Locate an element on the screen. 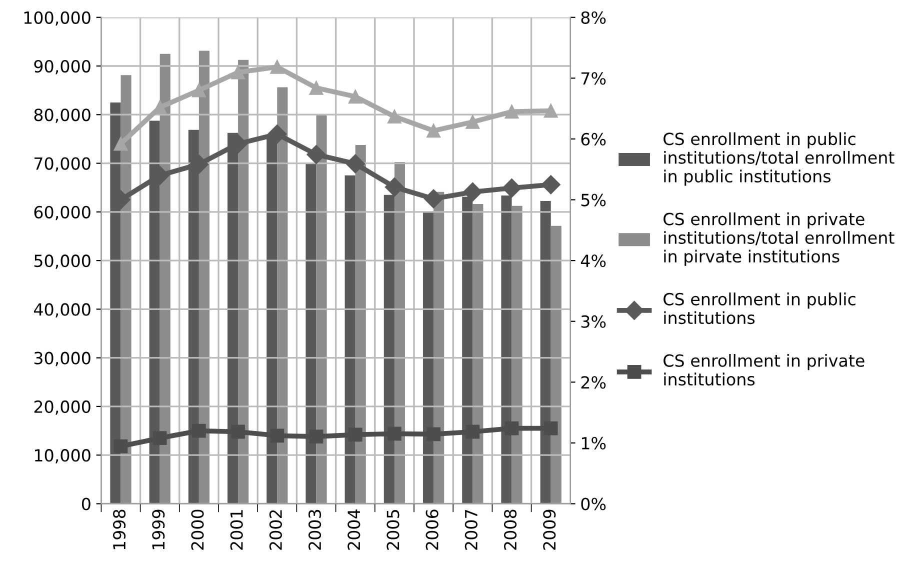 The width and height of the screenshot is (920, 579). y-tick-label: 40,000 is located at coordinates (62, 310).